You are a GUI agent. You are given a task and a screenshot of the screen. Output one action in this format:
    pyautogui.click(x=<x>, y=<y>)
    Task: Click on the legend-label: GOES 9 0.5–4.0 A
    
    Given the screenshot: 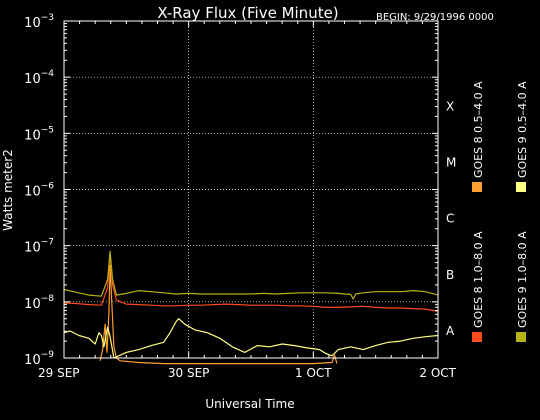 What is the action you would take?
    pyautogui.click(x=522, y=129)
    